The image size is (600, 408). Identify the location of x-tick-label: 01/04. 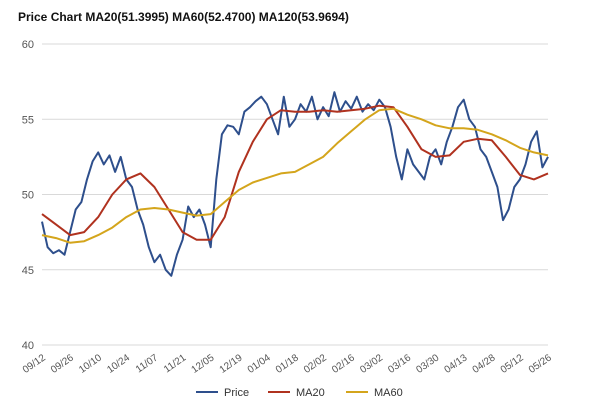
(259, 364).